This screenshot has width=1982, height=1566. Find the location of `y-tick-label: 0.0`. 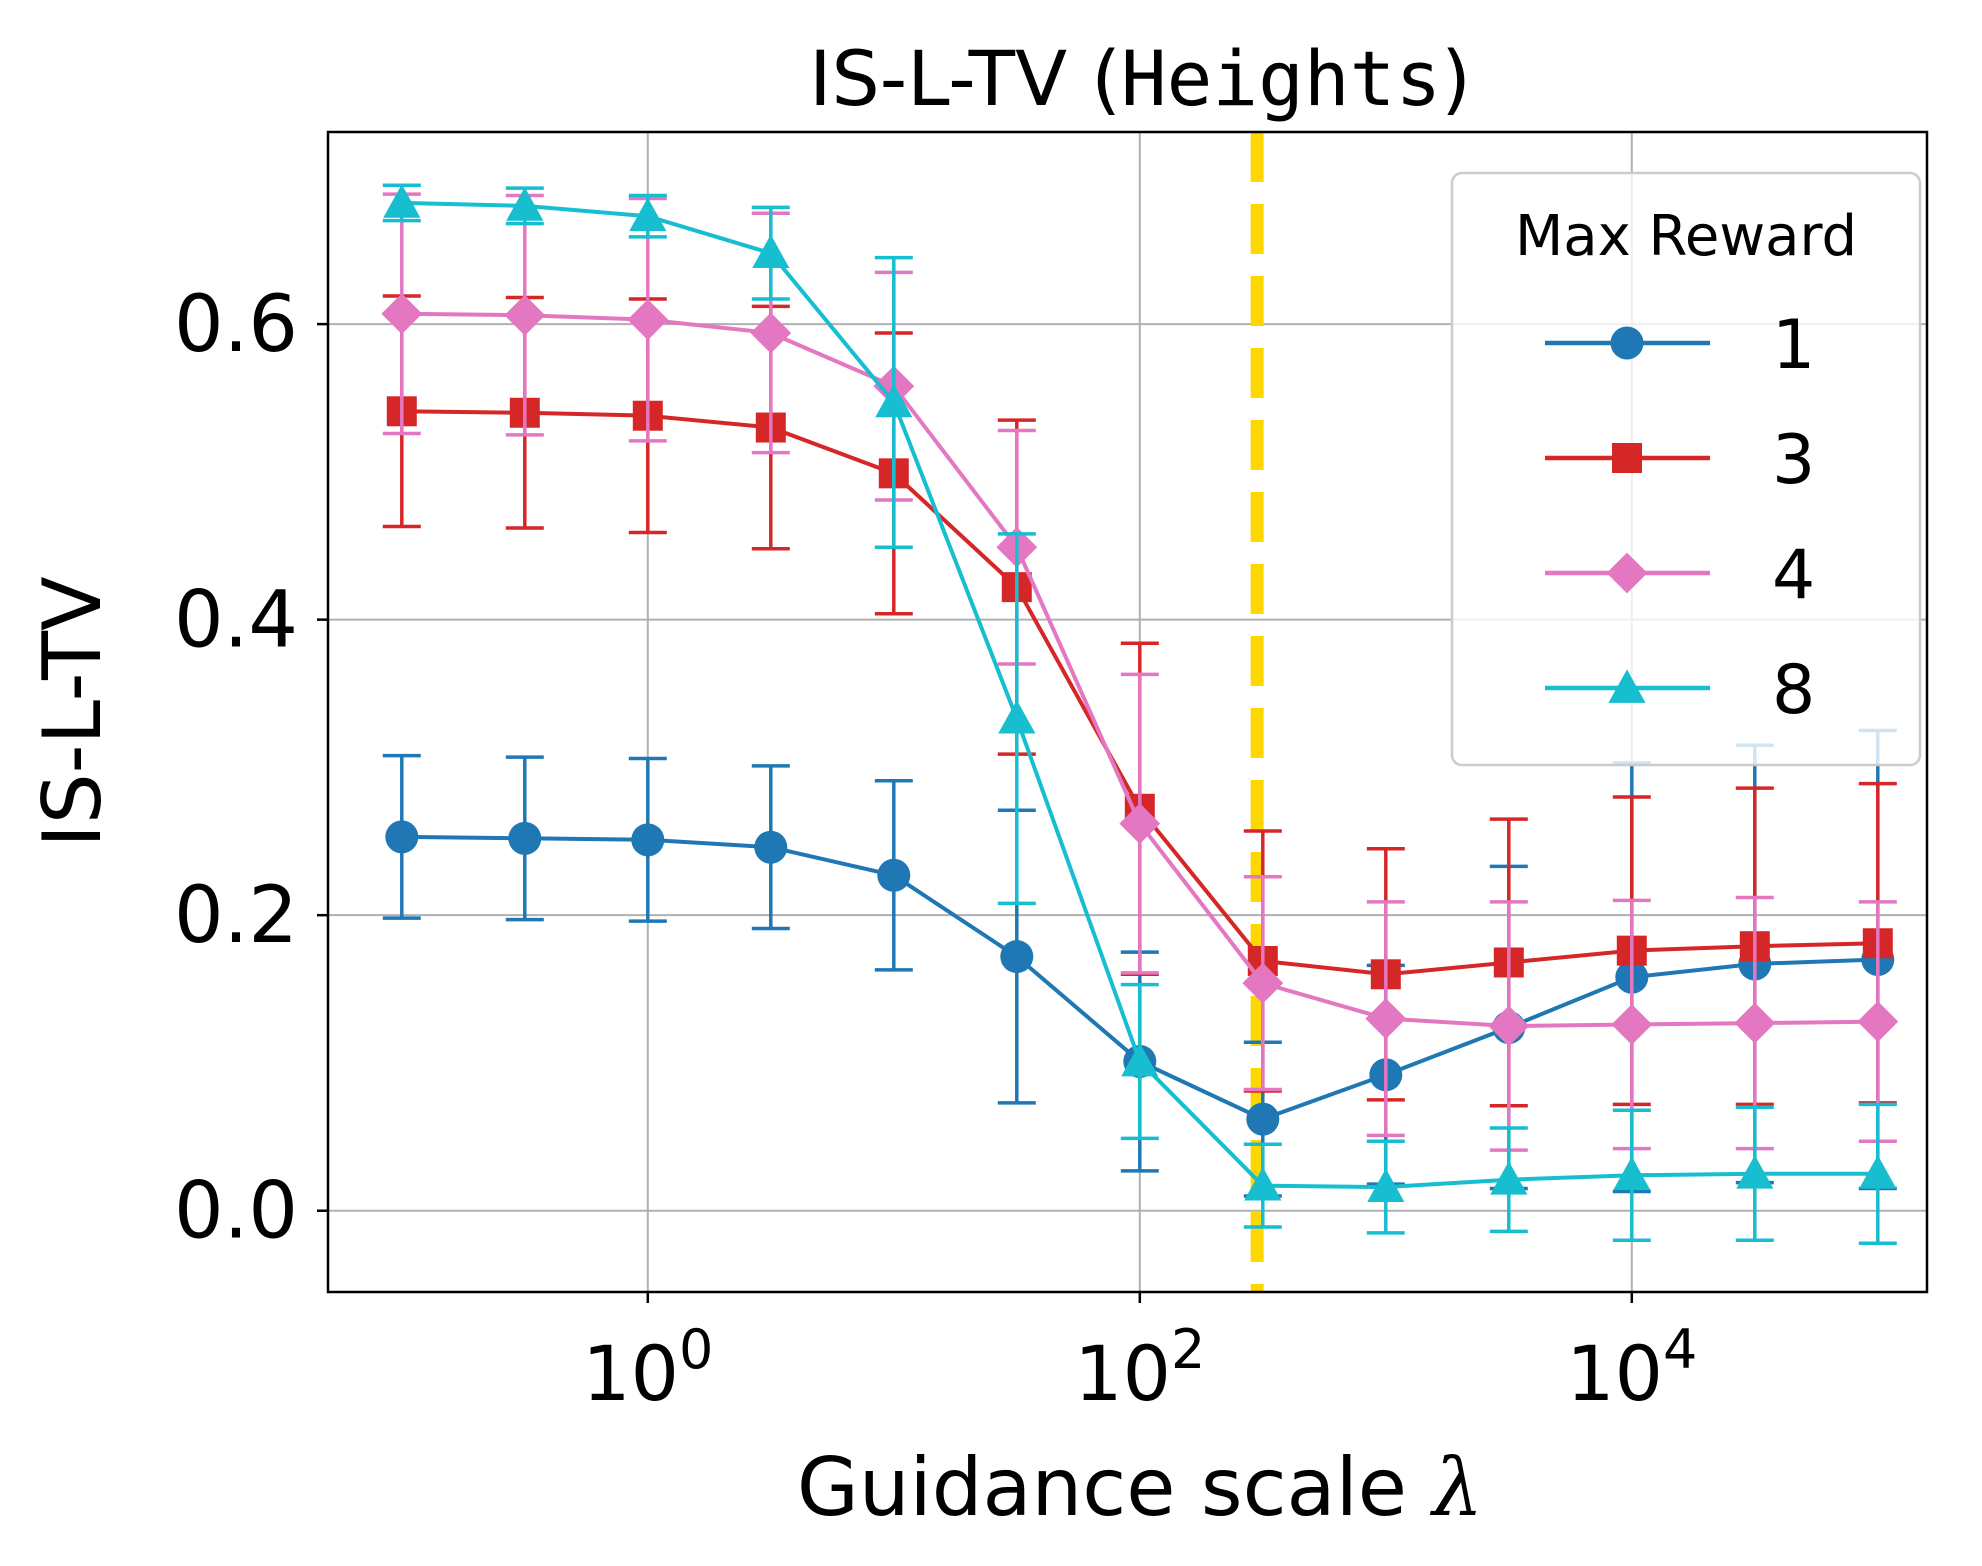

y-tick-label: 0.0 is located at coordinates (236, 1212).